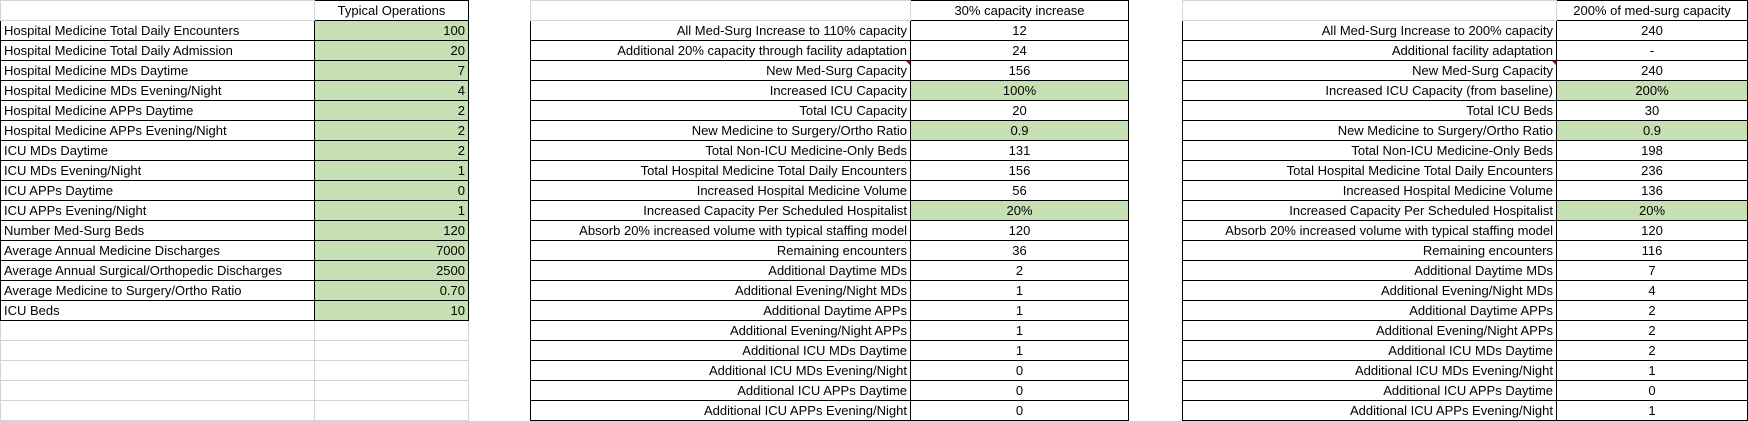 The width and height of the screenshot is (1748, 421). I want to click on row-label: Hospital Medicine MDs Evening/Night, so click(157, 90).